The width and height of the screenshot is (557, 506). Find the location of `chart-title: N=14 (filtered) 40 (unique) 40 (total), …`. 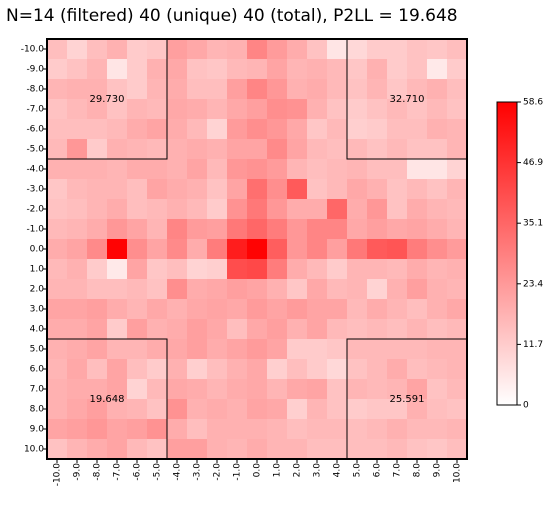

chart-title: N=14 (filtered) 40 (unique) 40 (total), … is located at coordinates (232, 16).